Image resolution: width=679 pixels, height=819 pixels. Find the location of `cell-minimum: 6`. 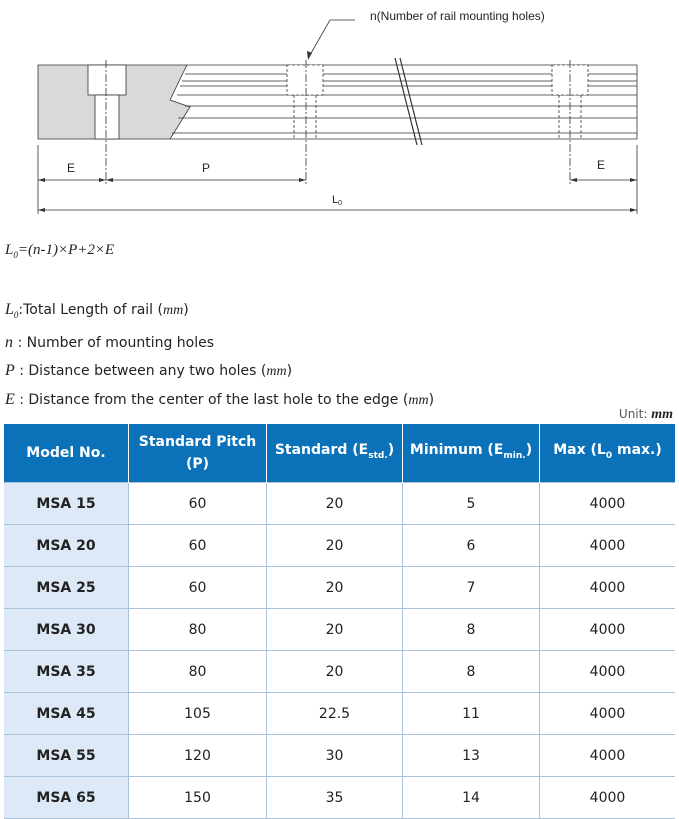

cell-minimum: 6 is located at coordinates (471, 545).